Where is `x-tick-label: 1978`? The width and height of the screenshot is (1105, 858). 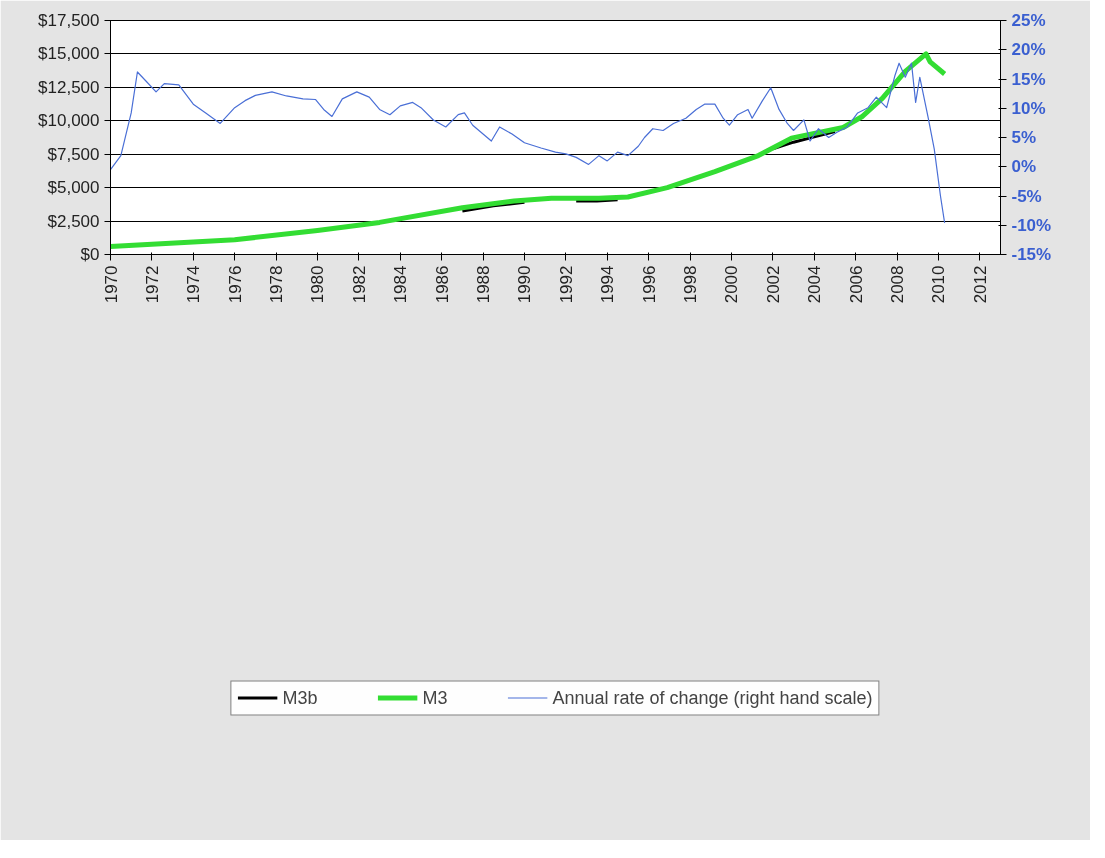
x-tick-label: 1978 is located at coordinates (277, 284).